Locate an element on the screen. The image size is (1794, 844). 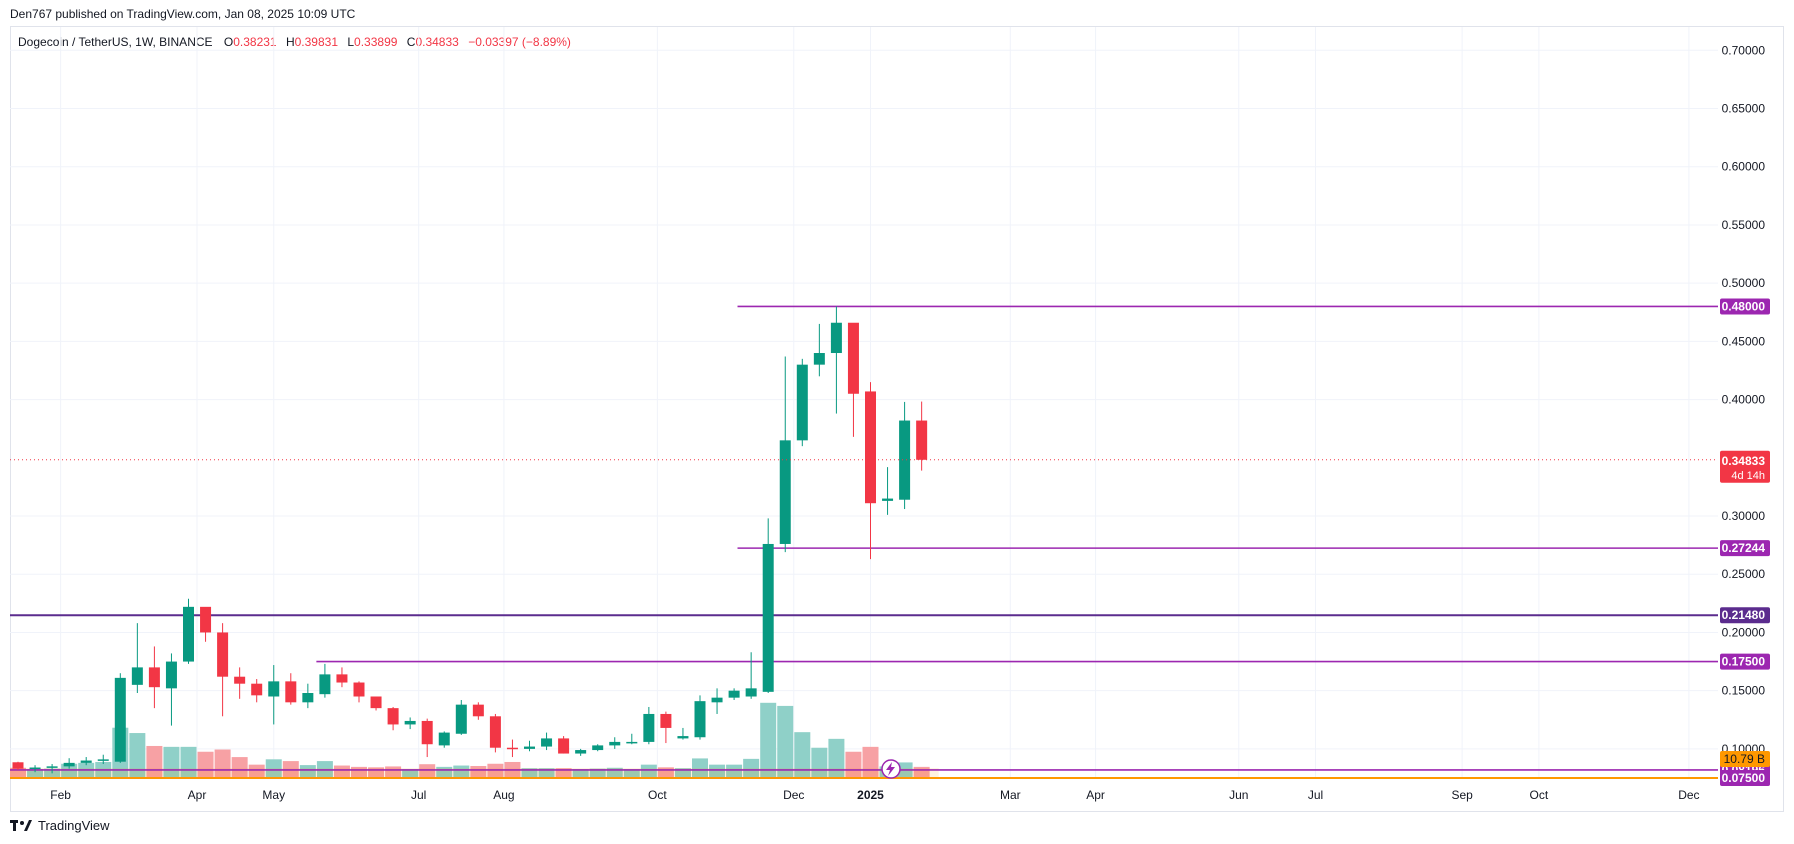
volume-band is located at coordinates (474, 773).